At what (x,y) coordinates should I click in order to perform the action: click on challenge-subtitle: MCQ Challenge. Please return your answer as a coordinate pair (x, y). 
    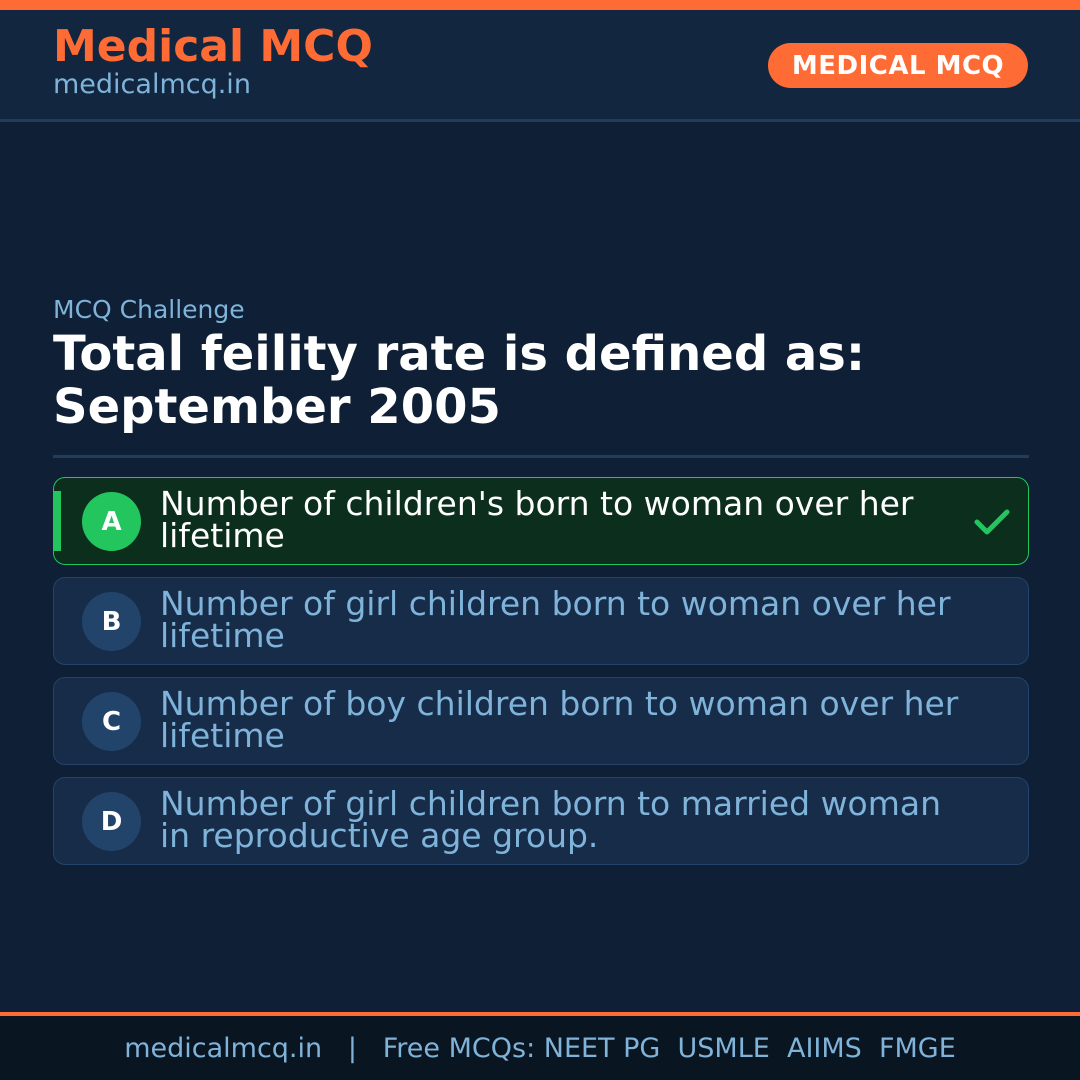
    Looking at the image, I should click on (149, 309).